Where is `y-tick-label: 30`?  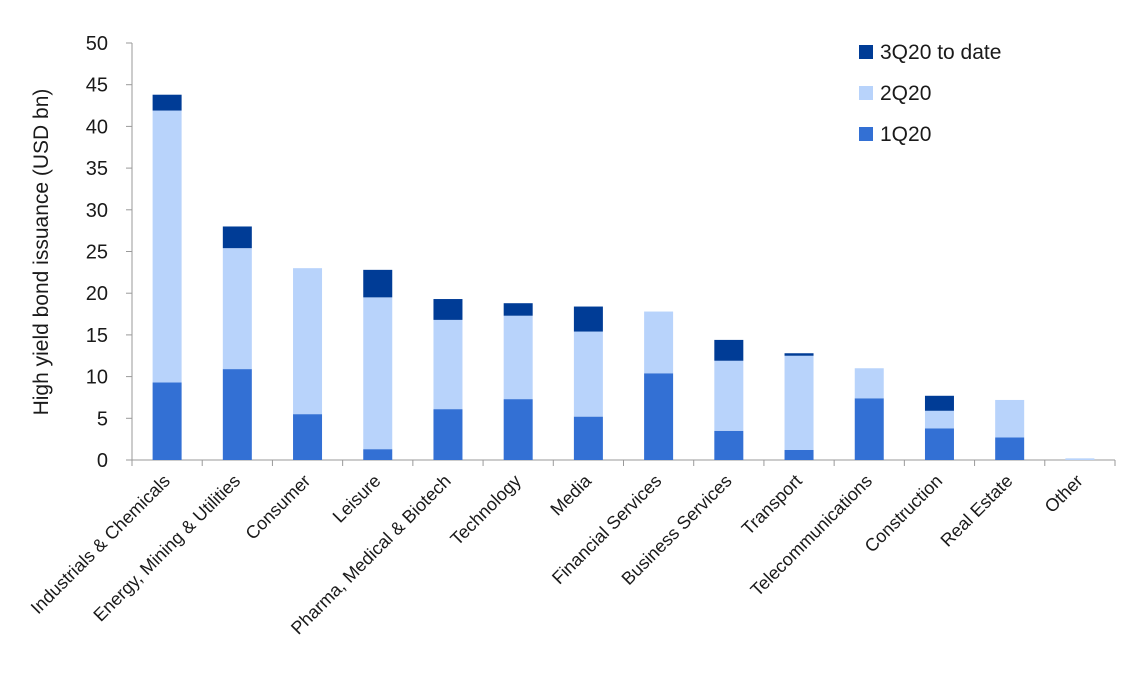
y-tick-label: 30 is located at coordinates (97, 211).